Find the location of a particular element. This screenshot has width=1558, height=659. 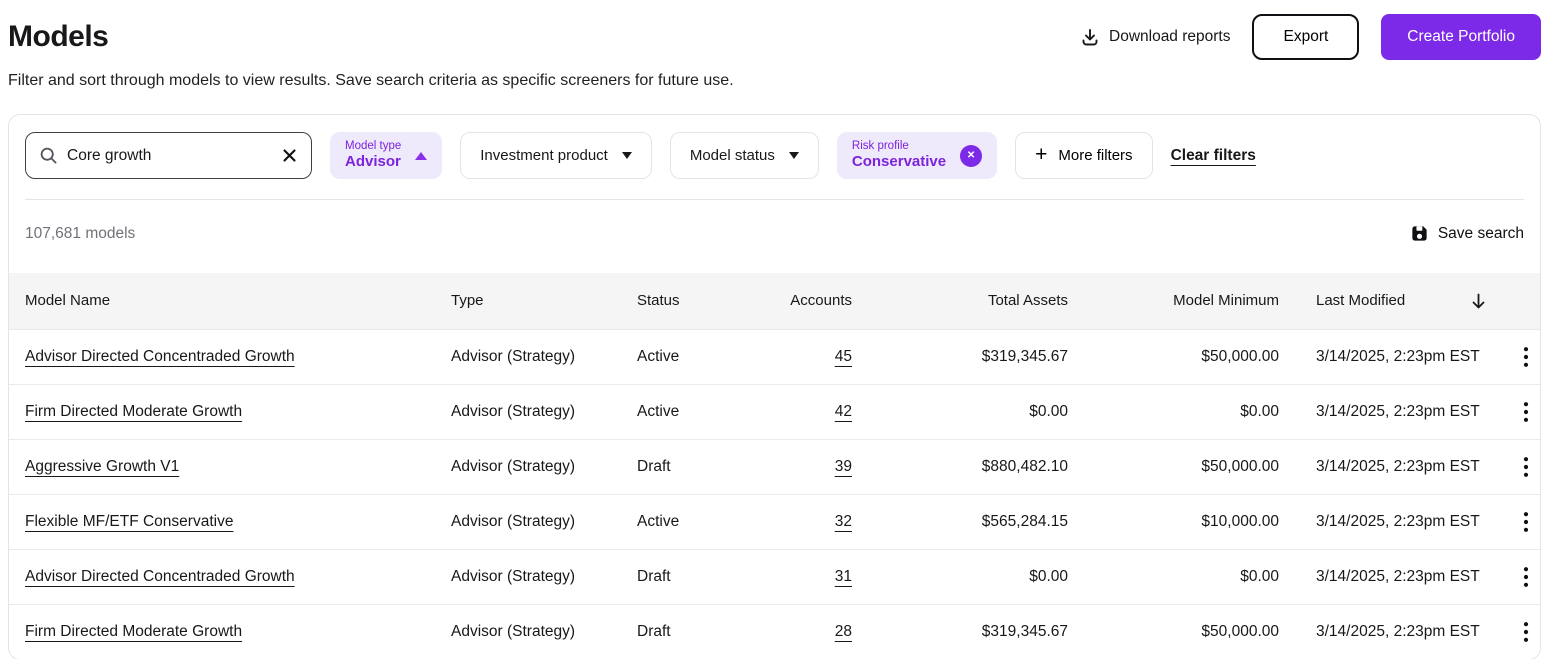

search-clear-button is located at coordinates (289, 155).